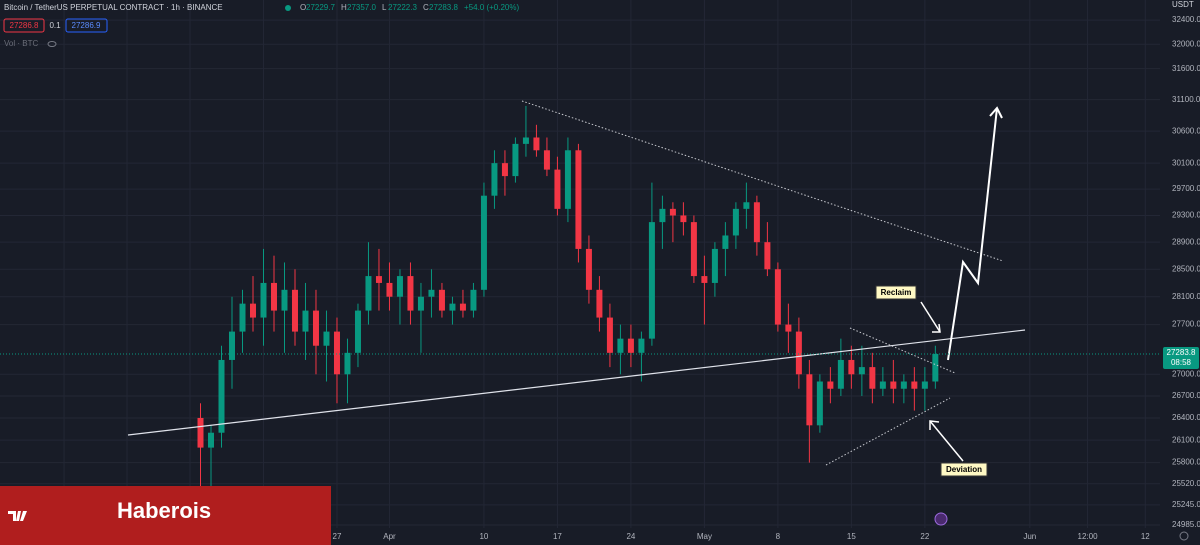 This screenshot has height=545, width=1200. Describe the element at coordinates (21, 43) in the screenshot. I see `volume-label: Vol · BTC` at that location.